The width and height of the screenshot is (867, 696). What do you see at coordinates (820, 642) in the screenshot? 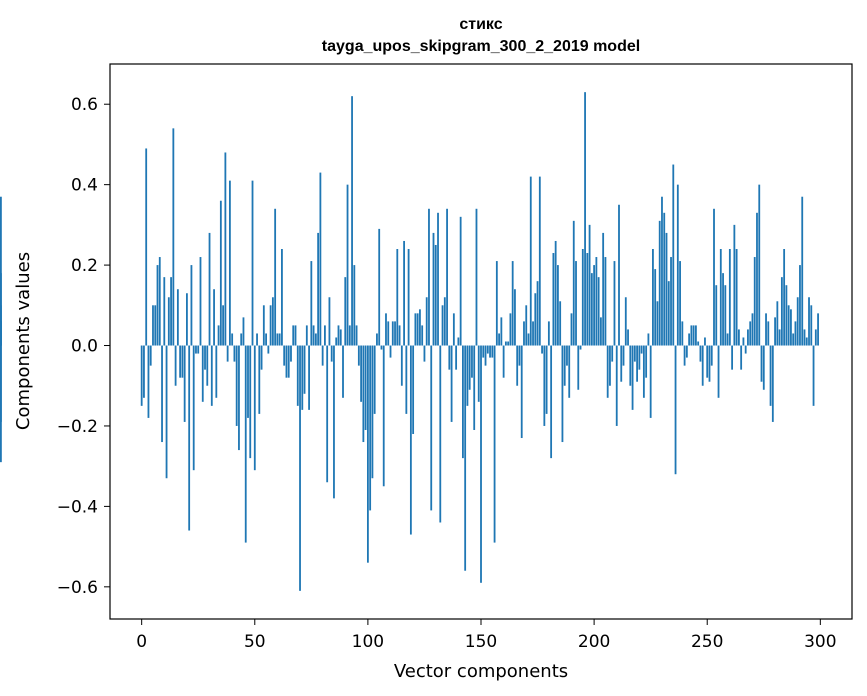
I see `x-tick-label: 300` at bounding box center [820, 642].